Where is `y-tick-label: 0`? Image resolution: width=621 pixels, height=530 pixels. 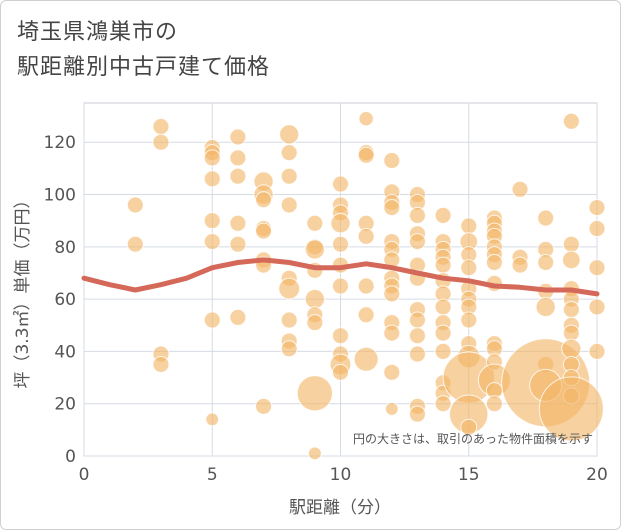
y-tick-label: 0 is located at coordinates (70, 457).